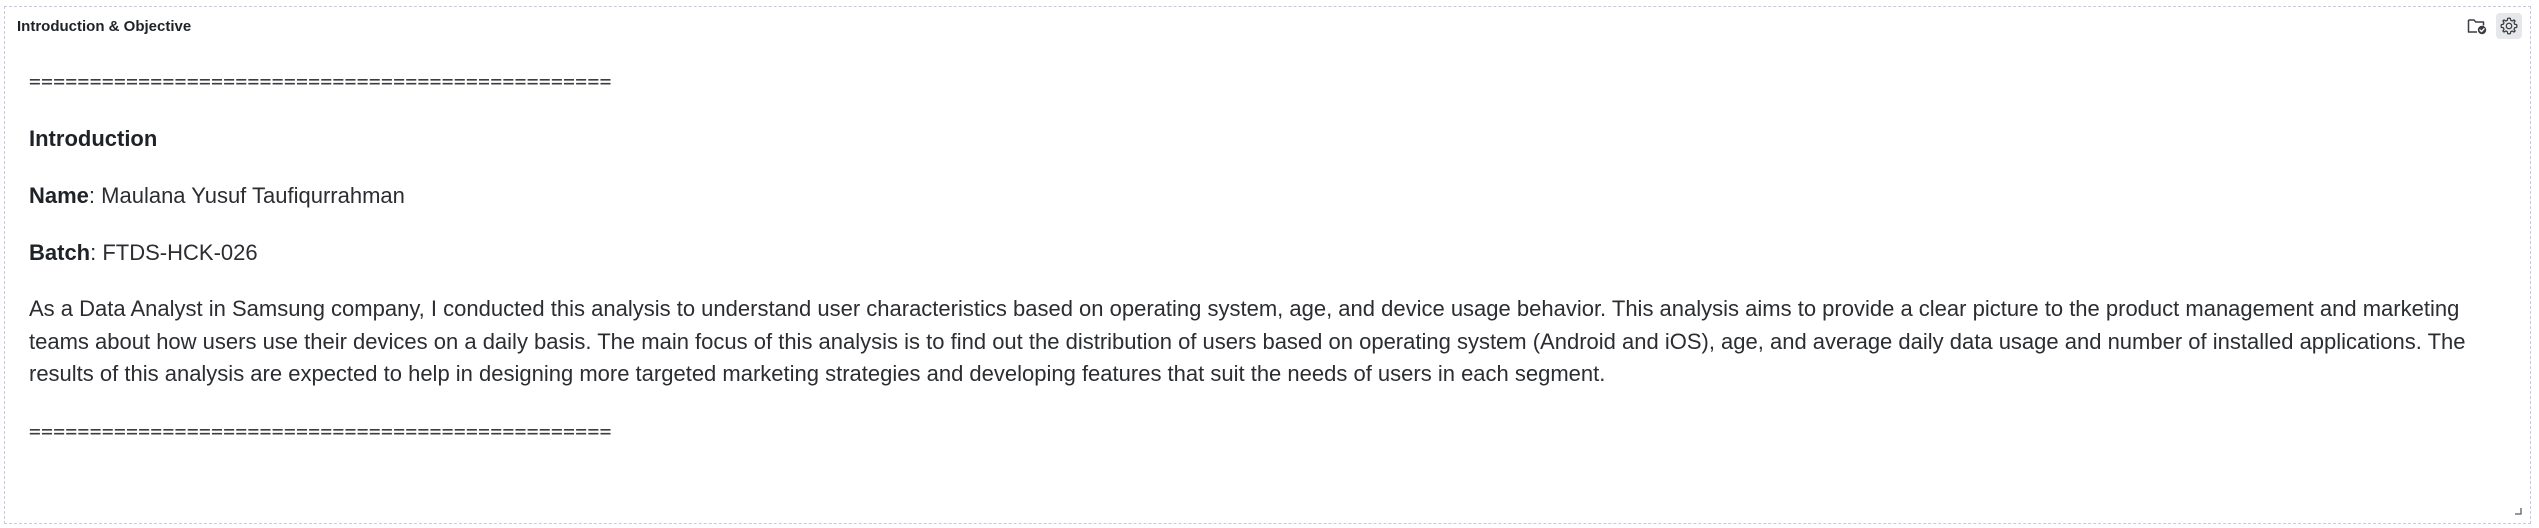  I want to click on name-line: Name: Maulana Yusuf Taufiqurrahman, so click(1259, 195).